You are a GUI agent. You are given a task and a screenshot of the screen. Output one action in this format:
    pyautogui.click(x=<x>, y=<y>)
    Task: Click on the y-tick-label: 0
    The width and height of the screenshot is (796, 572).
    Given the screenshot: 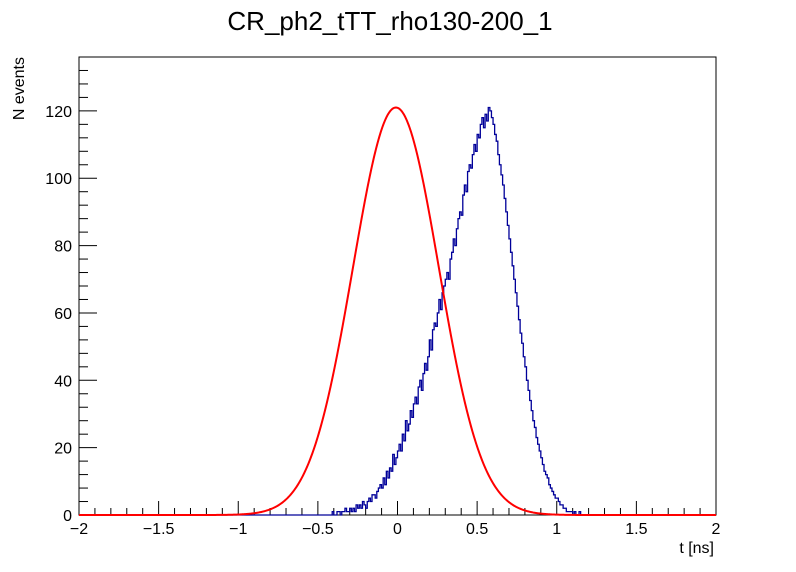 What is the action you would take?
    pyautogui.click(x=67, y=516)
    